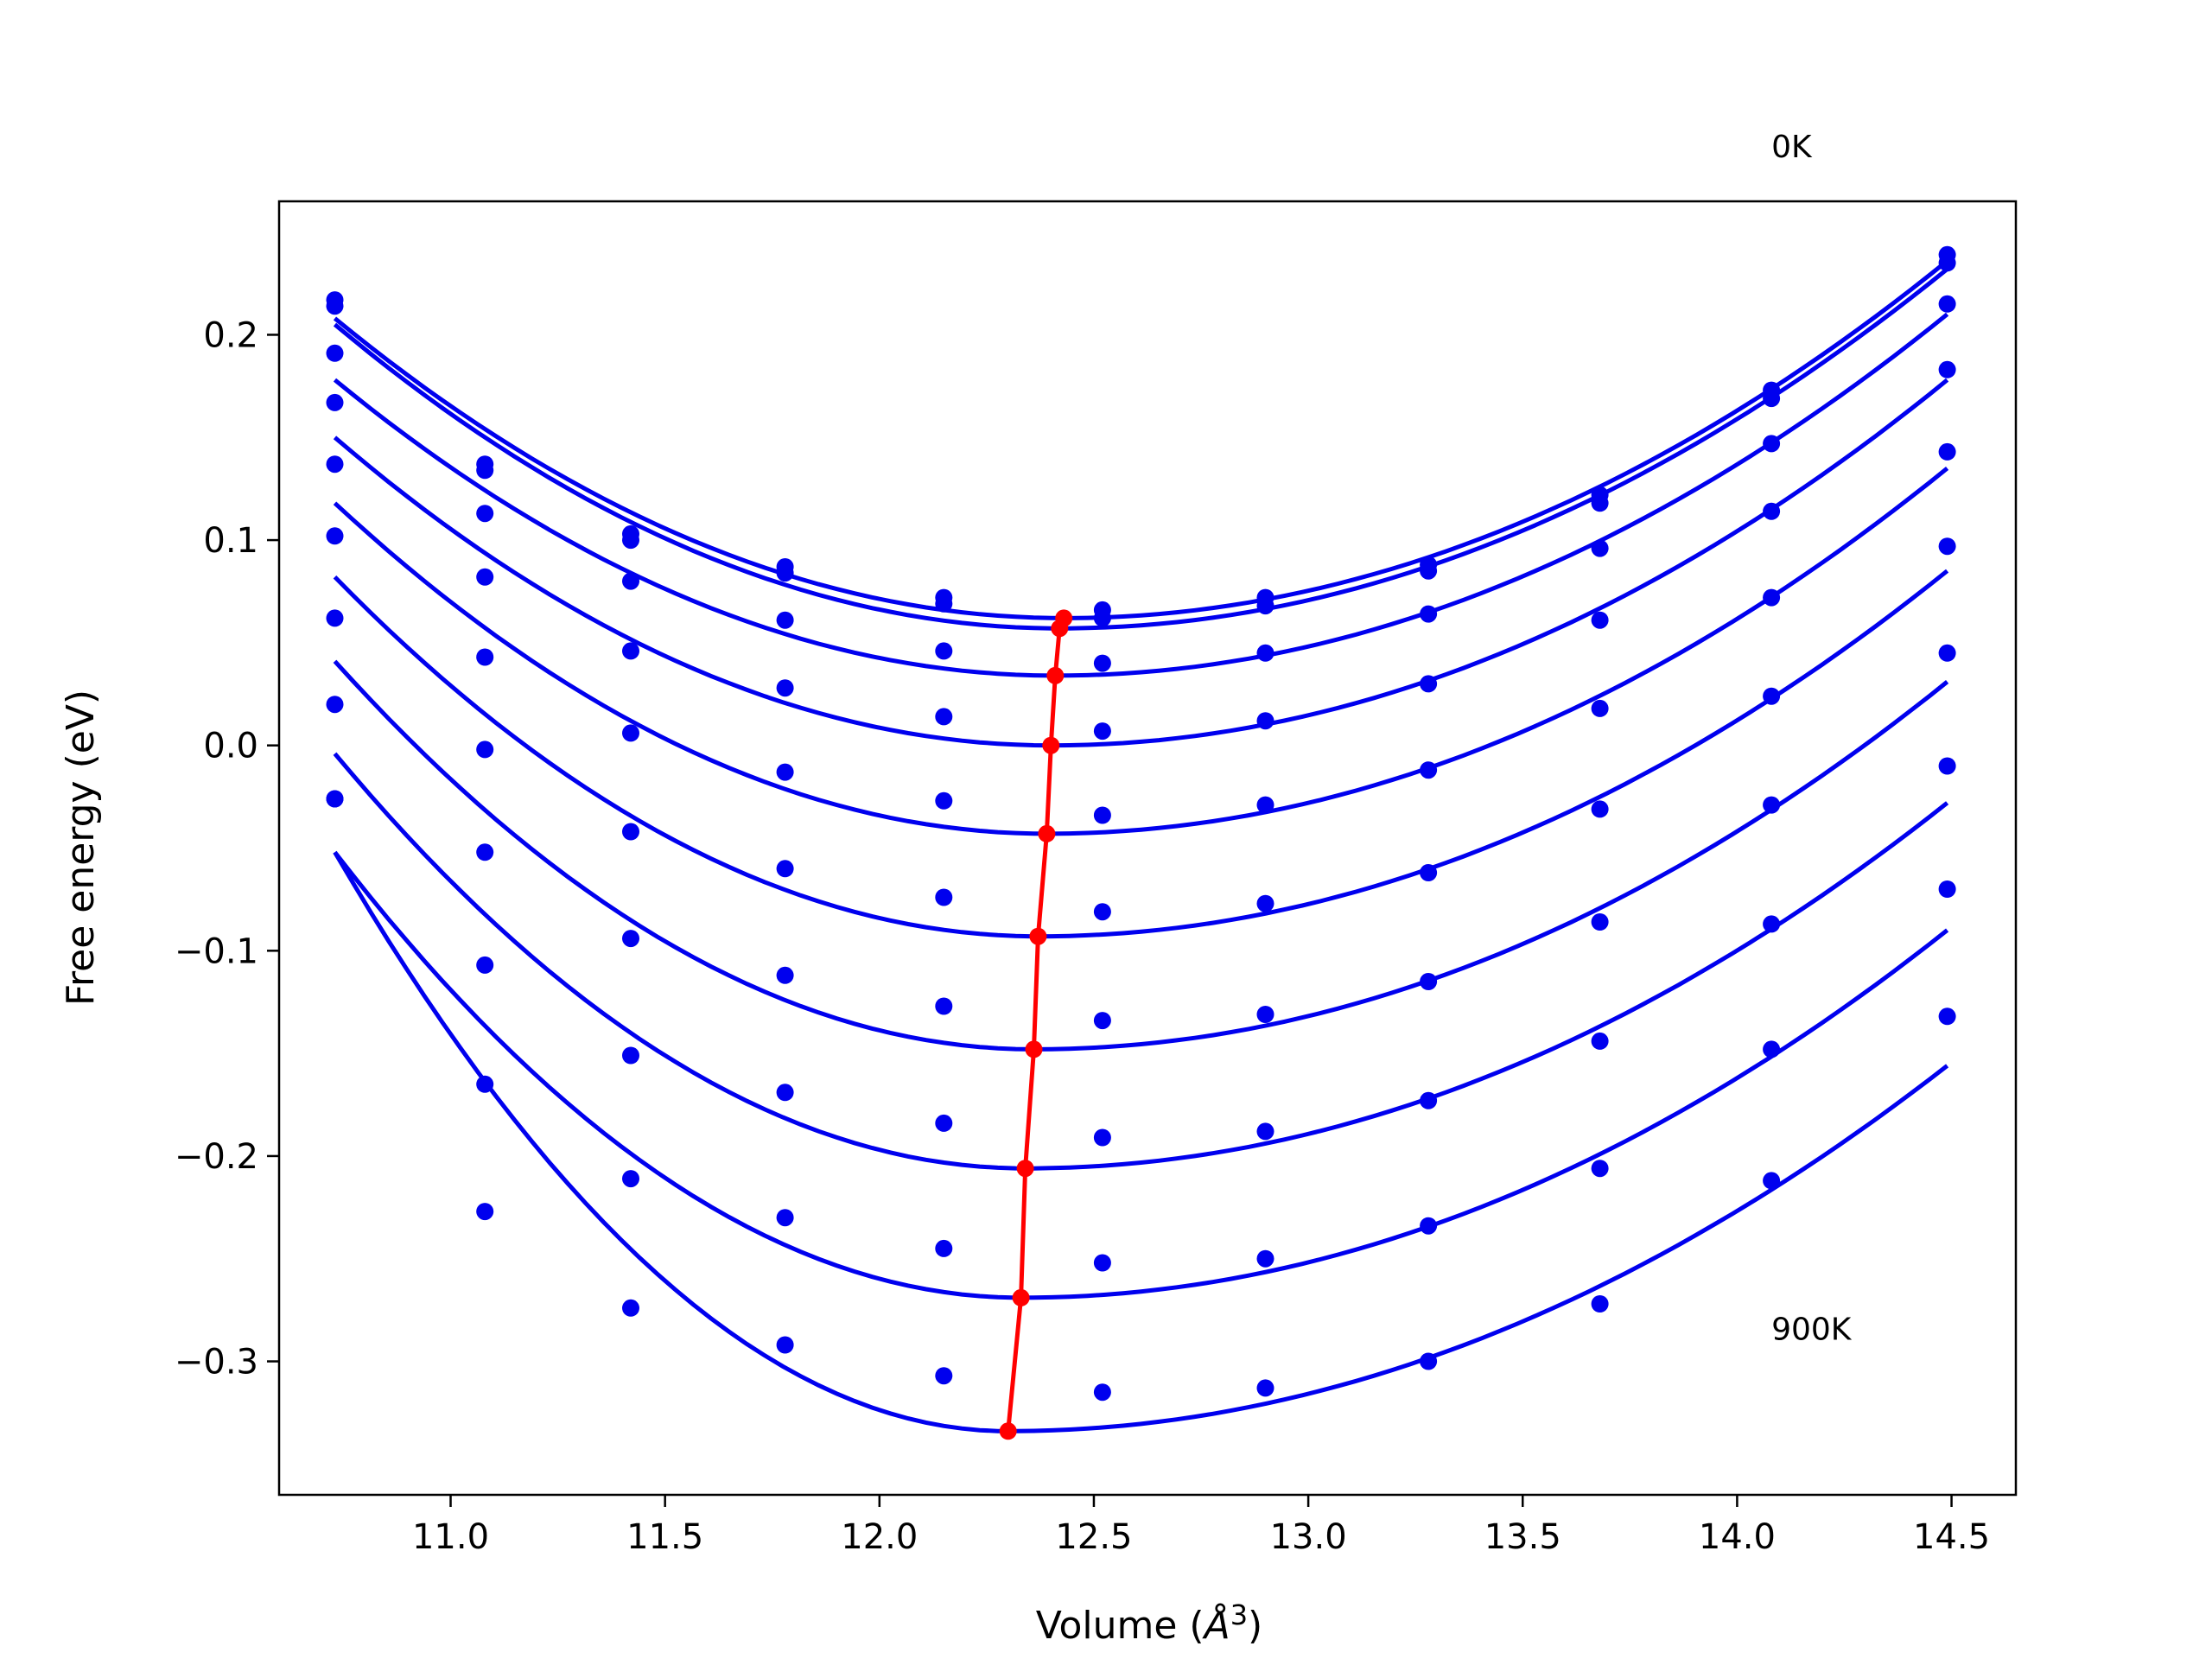 The width and height of the screenshot is (2212, 1659). What do you see at coordinates (231, 746) in the screenshot?
I see `y-tick-label-2: 0.0` at bounding box center [231, 746].